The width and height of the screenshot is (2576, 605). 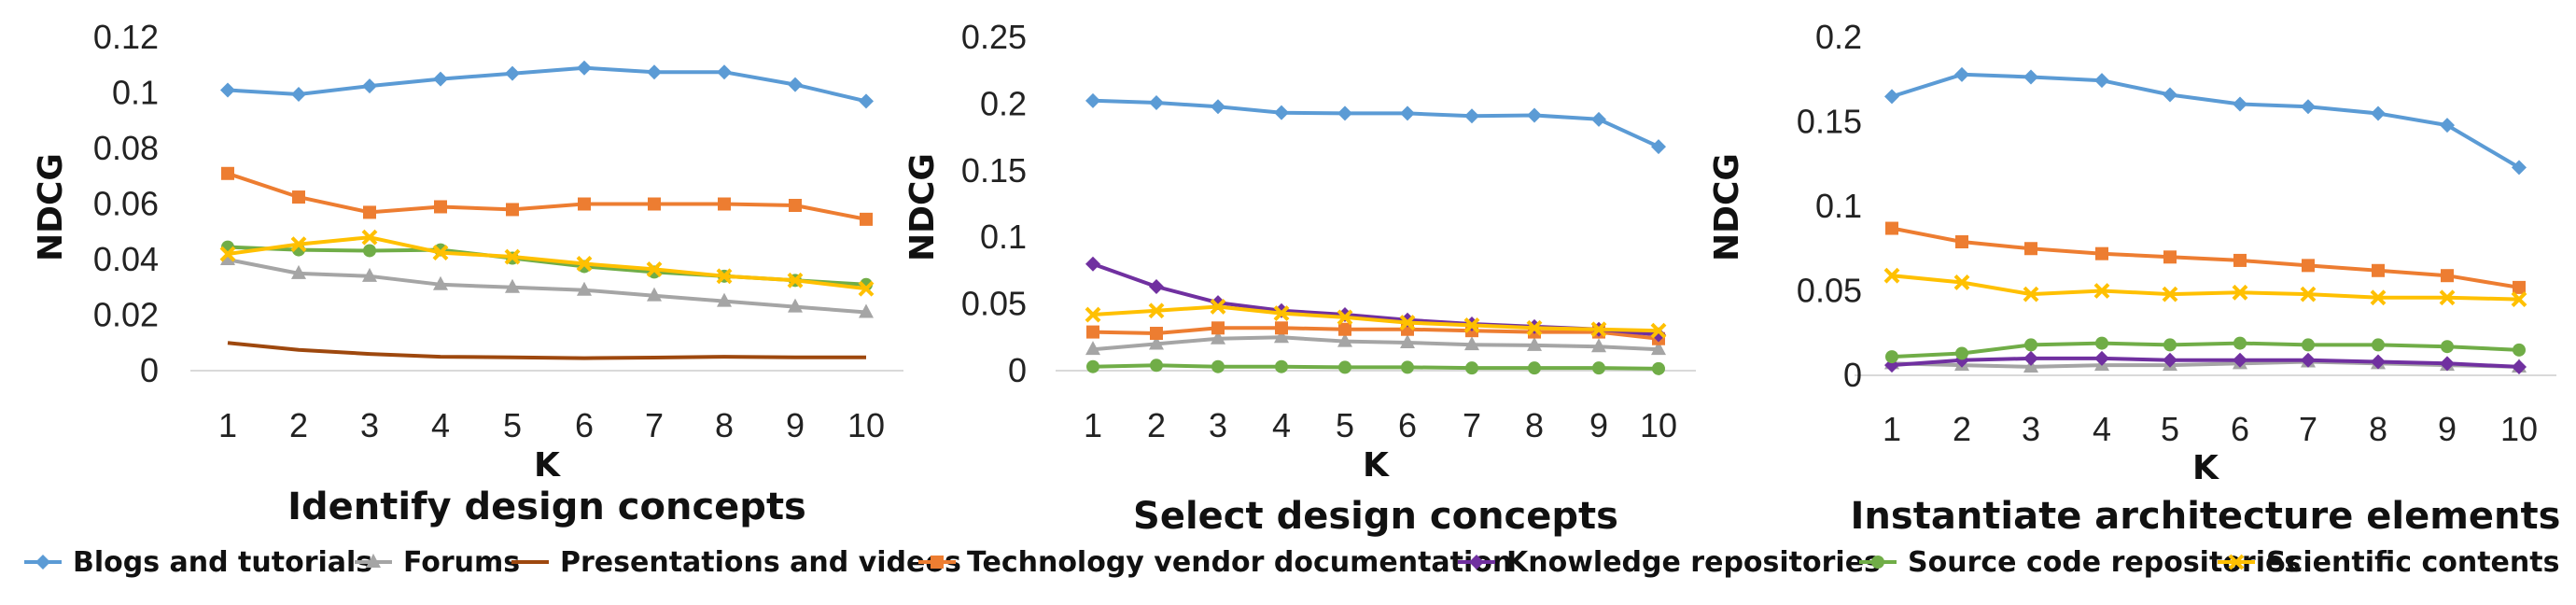 I want to click on series-source-code-repositories, so click(x=1375, y=367).